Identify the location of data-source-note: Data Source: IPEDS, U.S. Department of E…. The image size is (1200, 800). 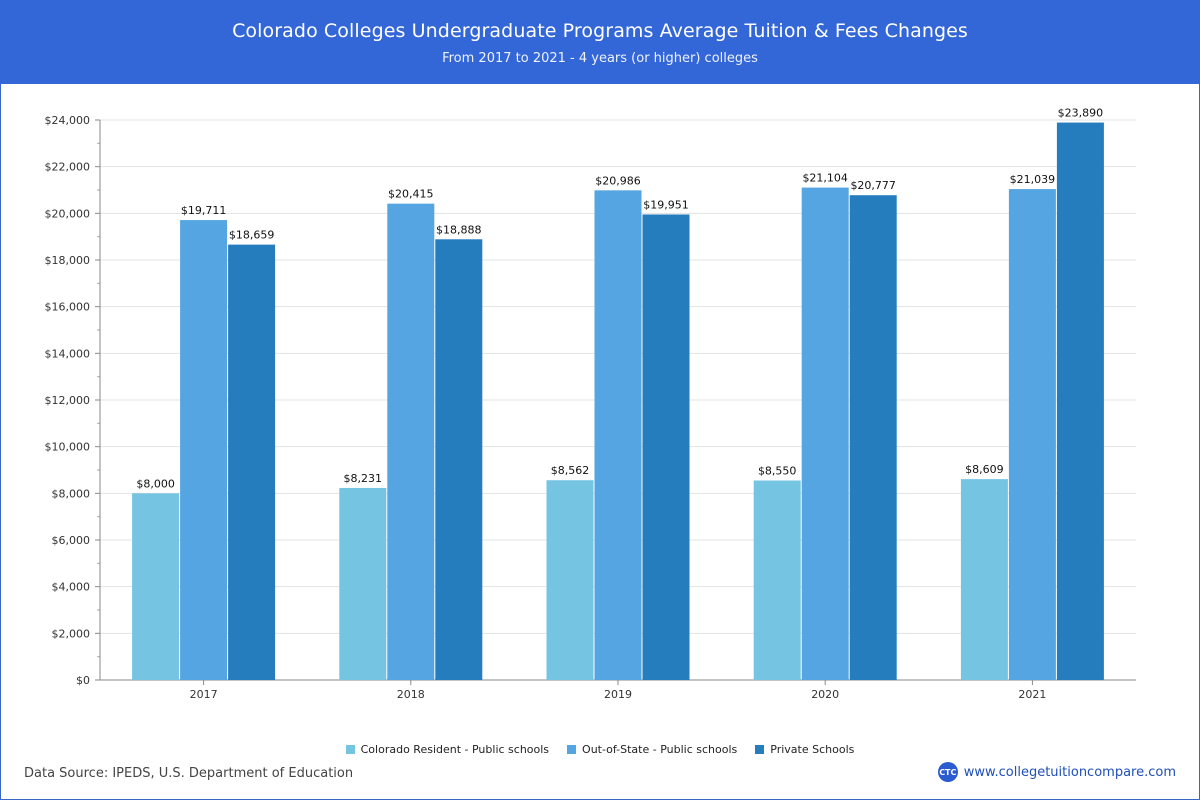
(189, 773).